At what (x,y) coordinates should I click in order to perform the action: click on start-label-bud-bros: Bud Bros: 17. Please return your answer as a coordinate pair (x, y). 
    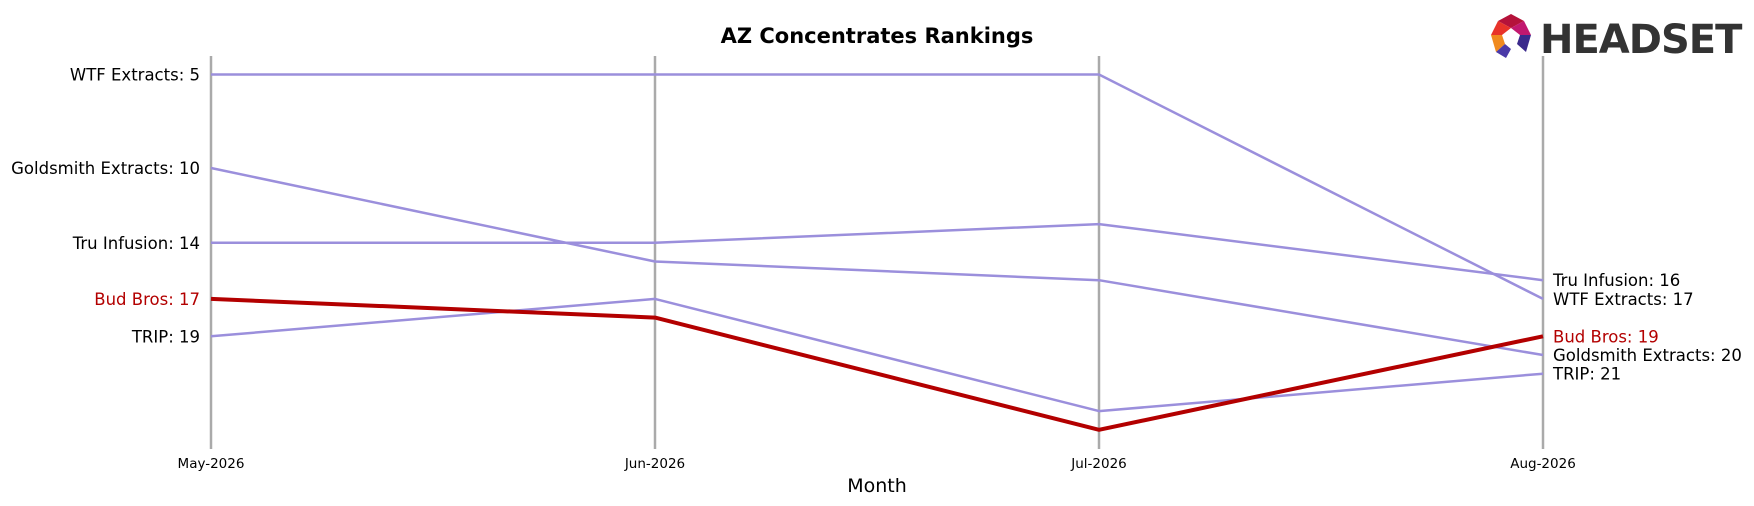
    Looking at the image, I should click on (147, 299).